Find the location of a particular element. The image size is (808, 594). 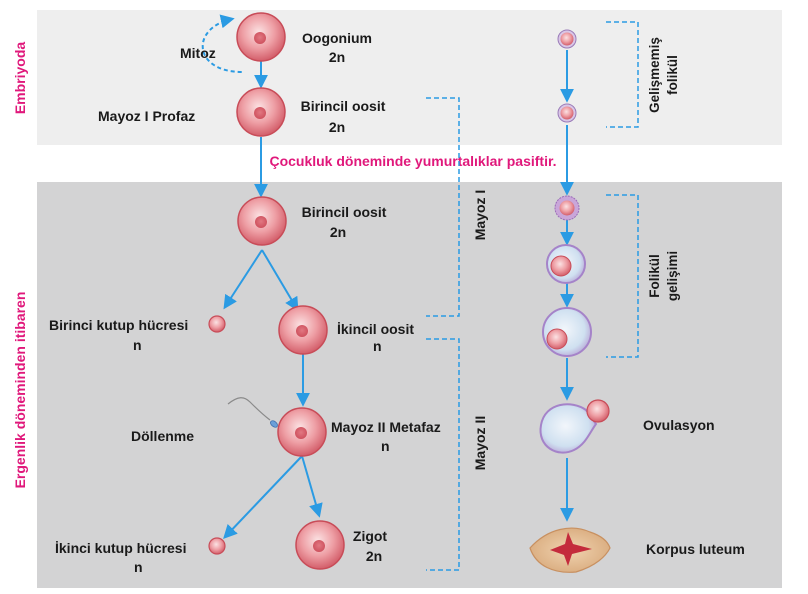

secondary-oocyte-cell is located at coordinates (303, 330).